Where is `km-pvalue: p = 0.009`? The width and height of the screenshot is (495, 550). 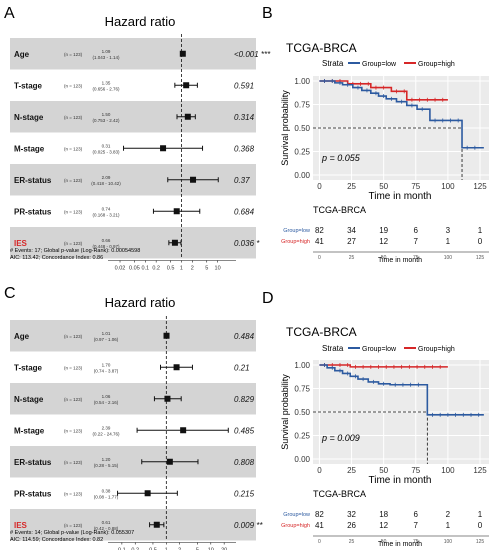 km-pvalue: p = 0.009 is located at coordinates (340, 438).